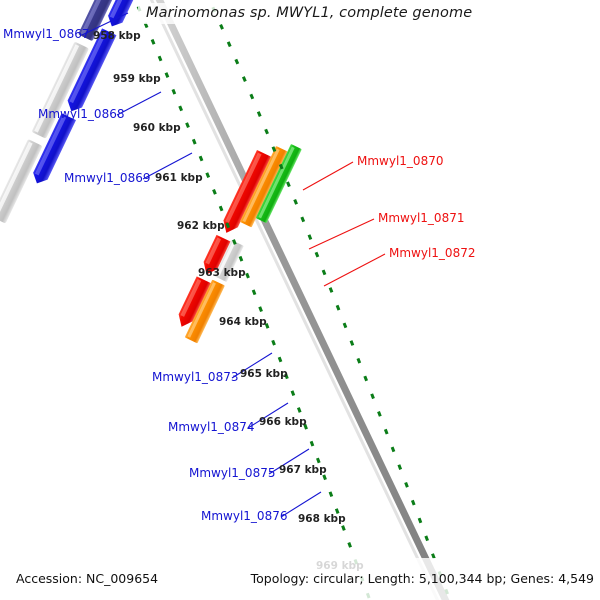 The width and height of the screenshot is (600, 600). What do you see at coordinates (309, 13) in the screenshot?
I see `genome-title: Marinomonas sp. MWYL1, complete genome` at bounding box center [309, 13].